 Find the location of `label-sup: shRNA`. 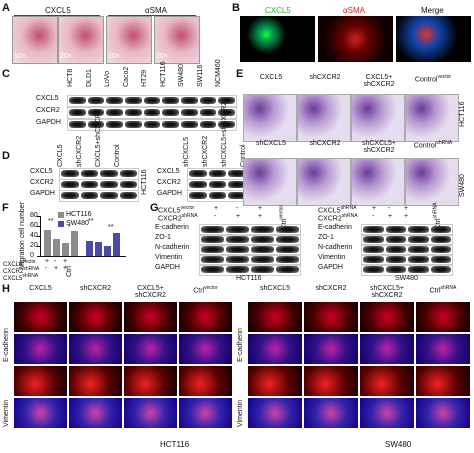

label-sup: shRNA is located at coordinates (349, 216).